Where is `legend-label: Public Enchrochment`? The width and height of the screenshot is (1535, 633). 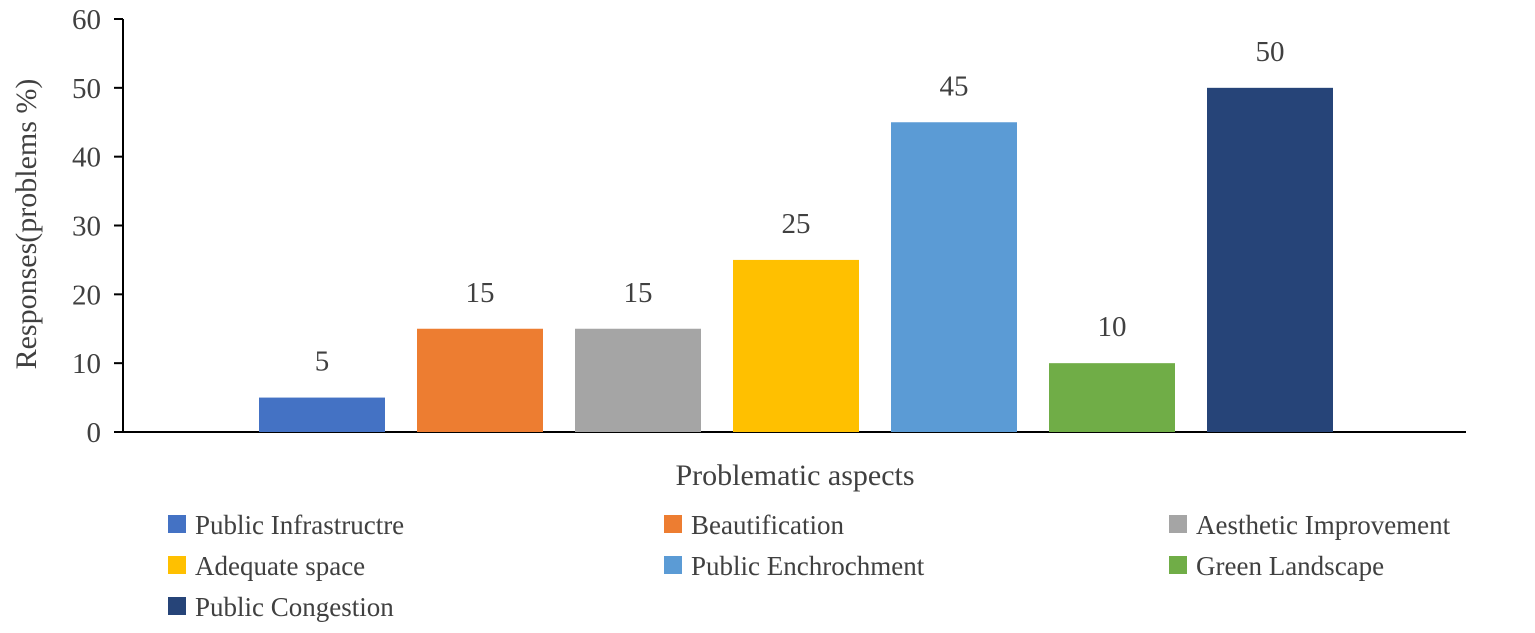
legend-label: Public Enchrochment is located at coordinates (808, 566).